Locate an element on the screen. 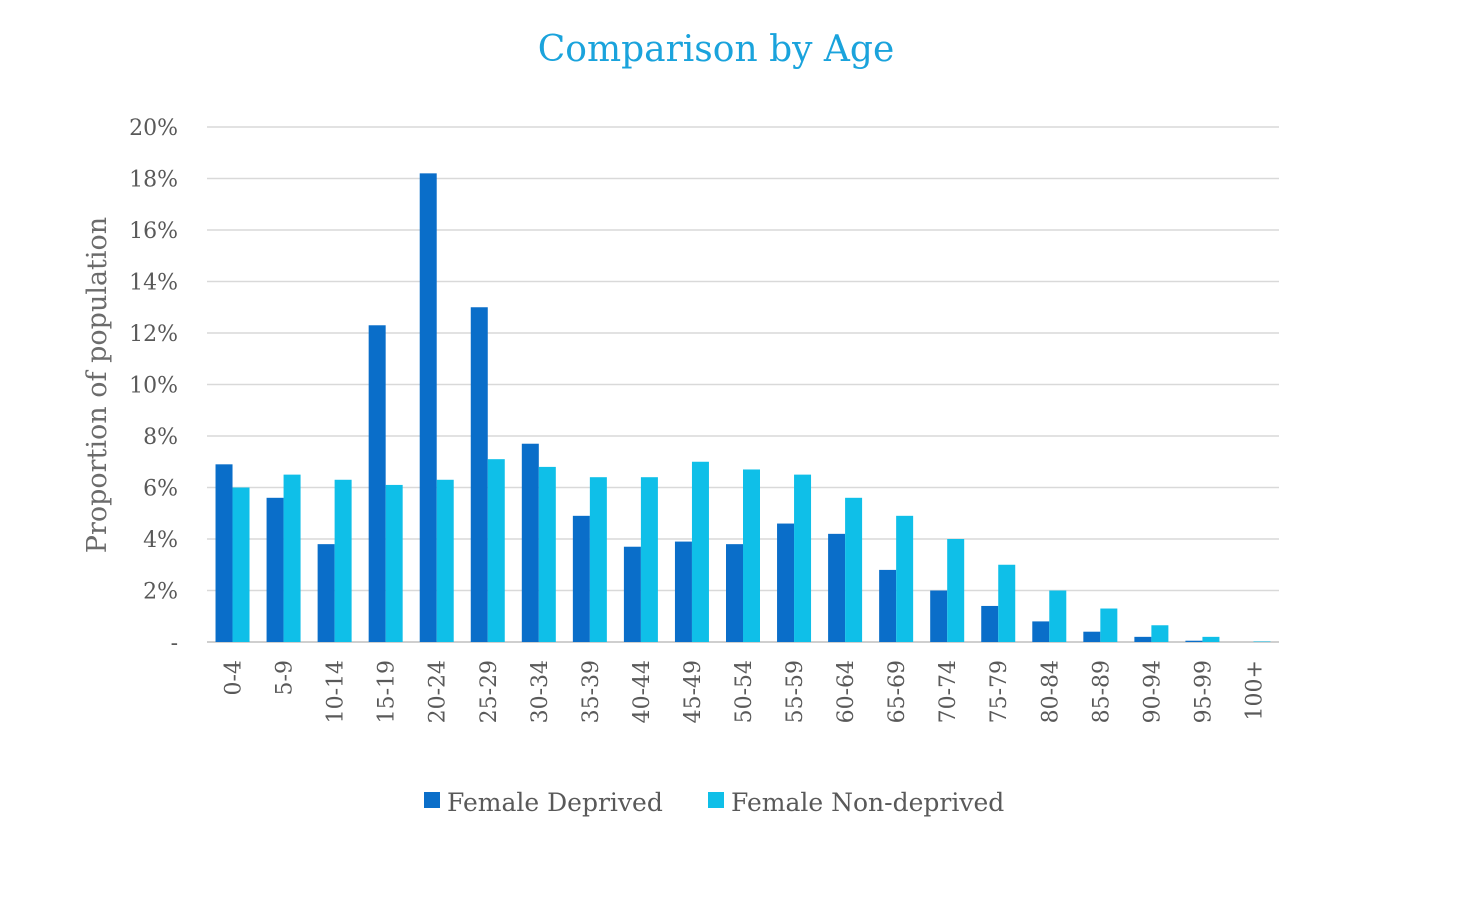 The width and height of the screenshot is (1480, 911). x-tick-label: 100+ is located at coordinates (1254, 690).